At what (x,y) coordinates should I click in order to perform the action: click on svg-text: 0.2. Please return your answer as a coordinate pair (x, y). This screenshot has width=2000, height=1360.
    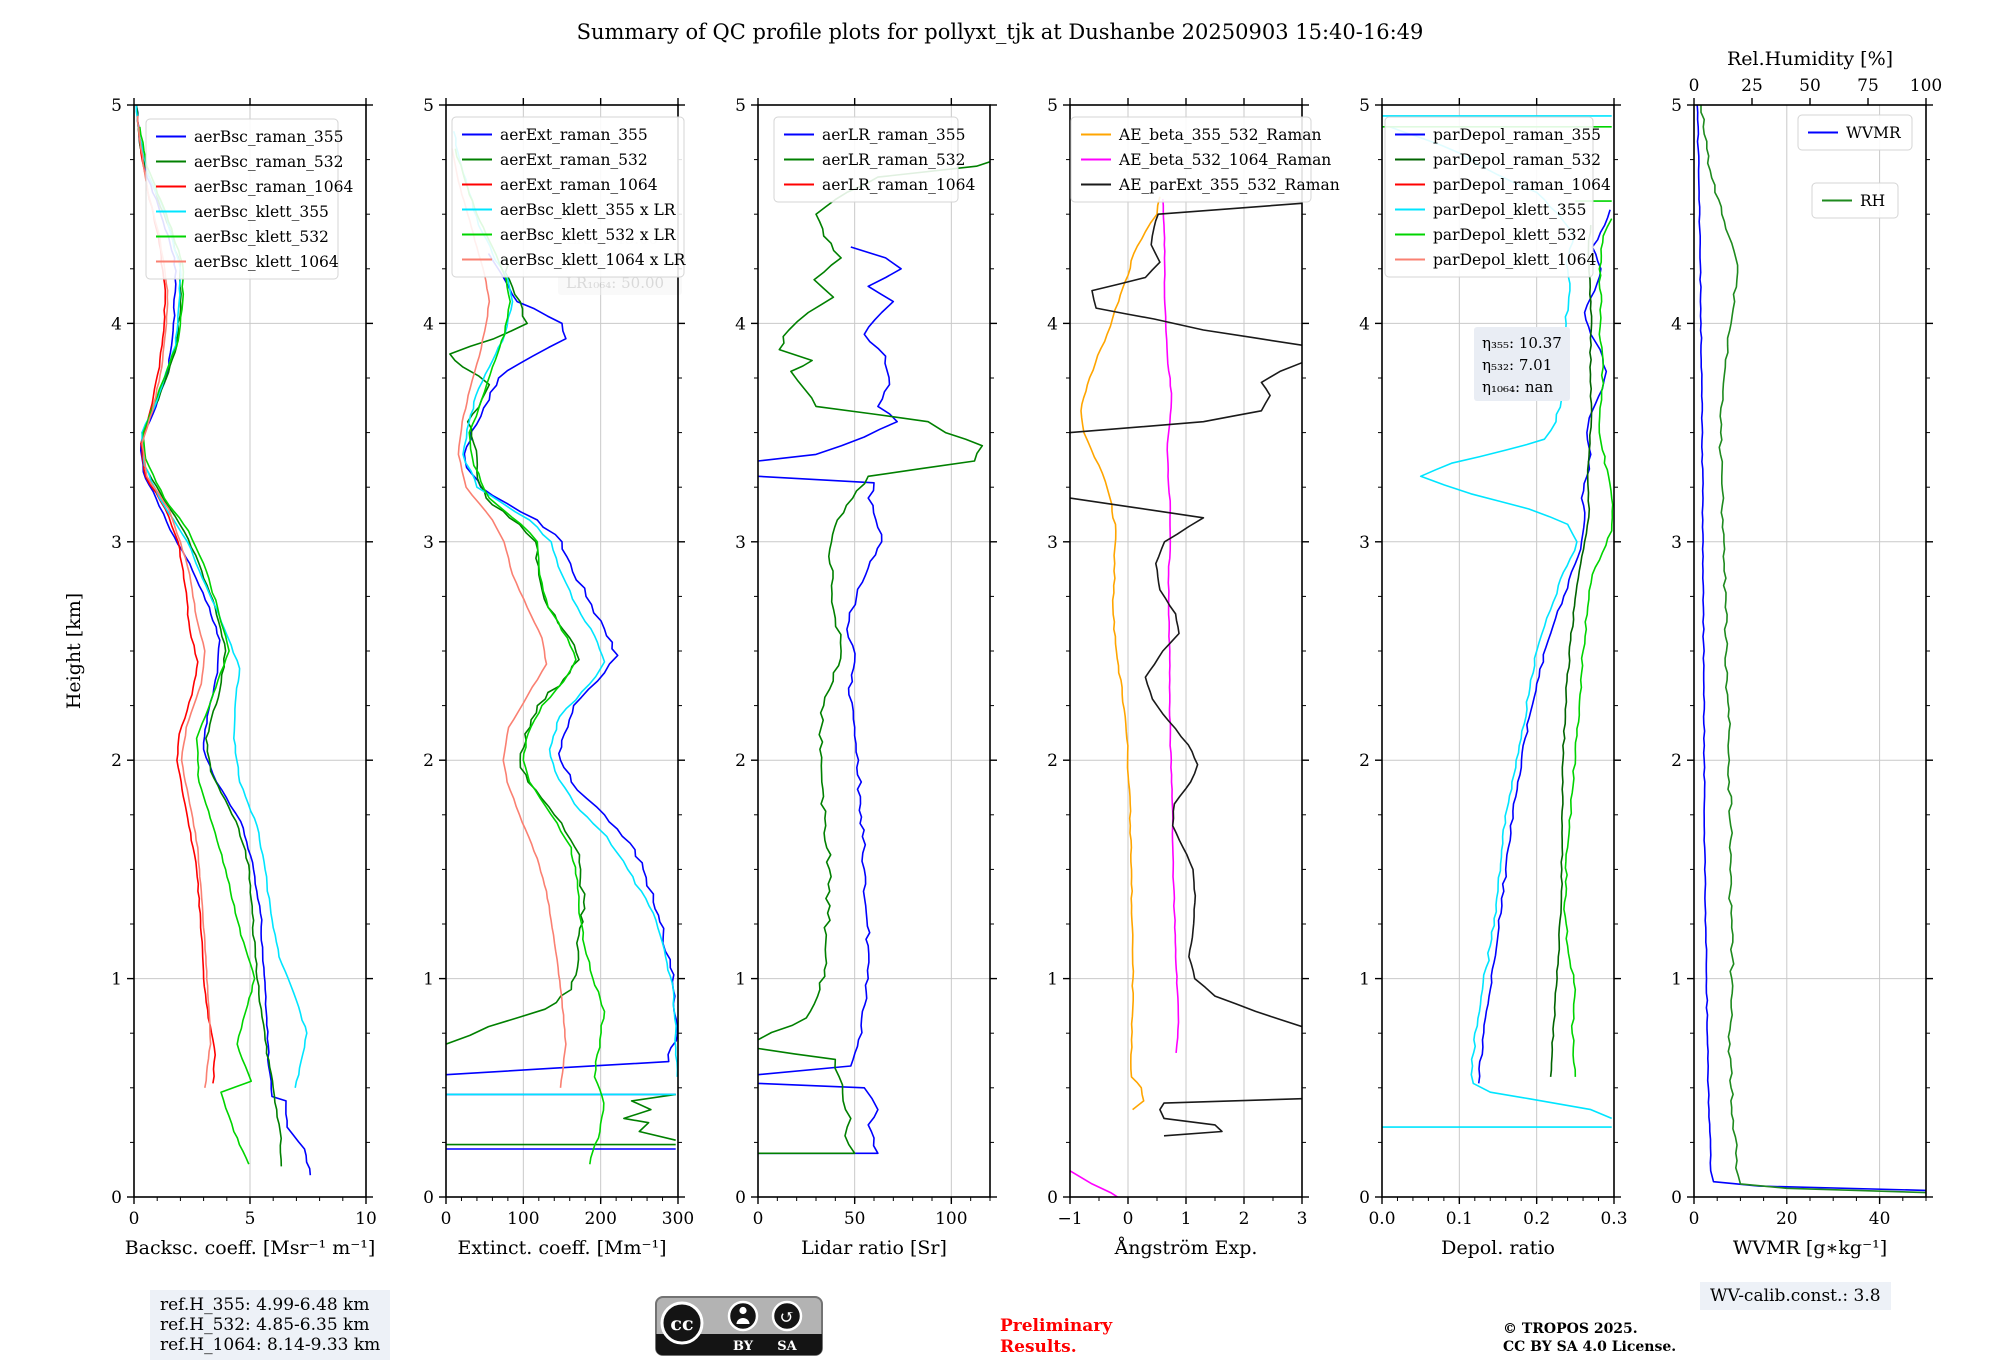
    Looking at the image, I should click on (1536, 1219).